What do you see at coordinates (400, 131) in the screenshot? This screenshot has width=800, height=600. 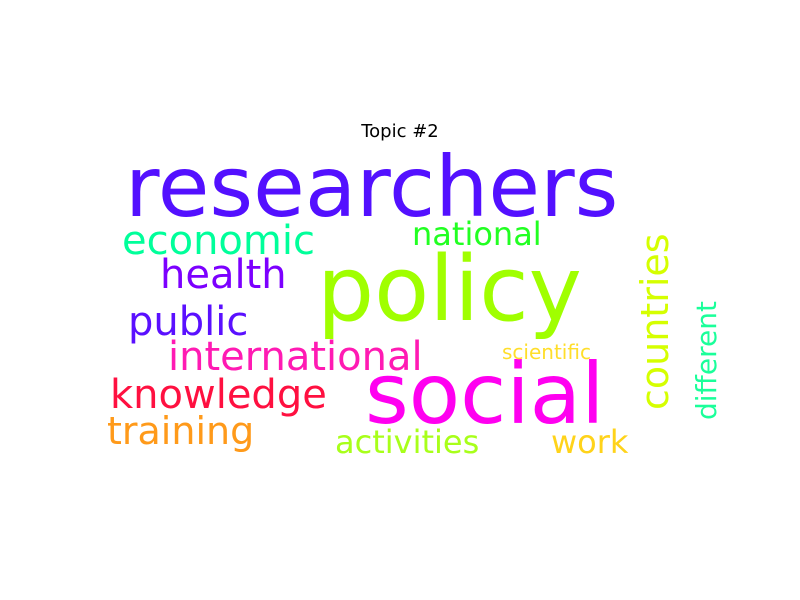 I see `chart-title: Topic #2` at bounding box center [400, 131].